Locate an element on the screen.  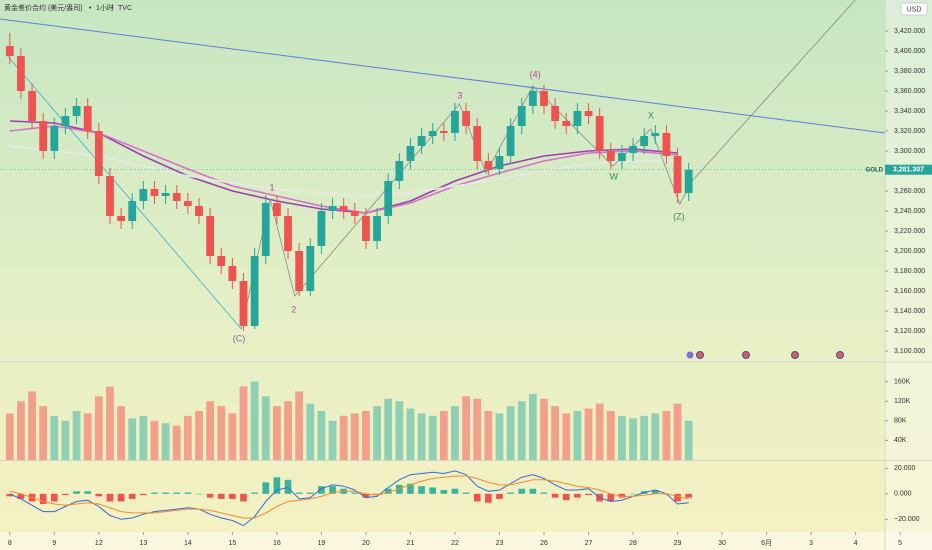
symbol-title: 黄金差价合约 (美元/盎司) is located at coordinates (43, 7).